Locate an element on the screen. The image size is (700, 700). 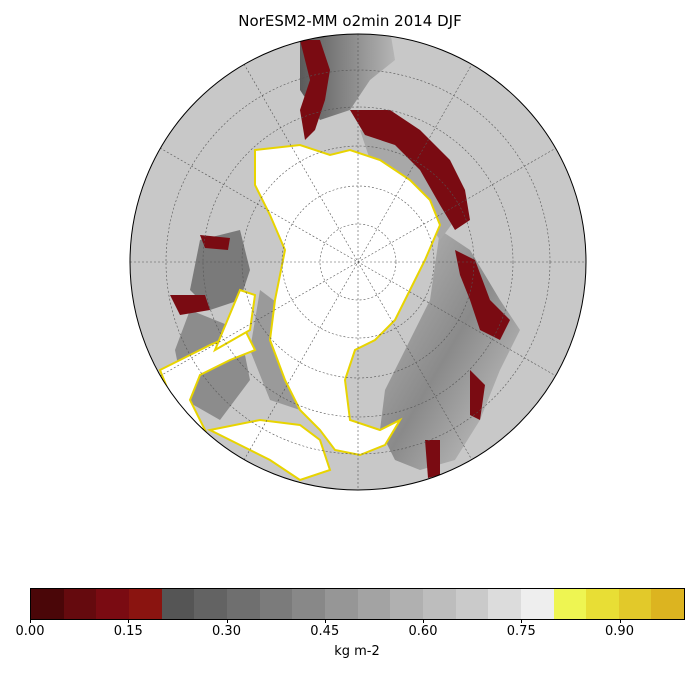
hudson-bay-ocean is located at coordinates (220, 270).